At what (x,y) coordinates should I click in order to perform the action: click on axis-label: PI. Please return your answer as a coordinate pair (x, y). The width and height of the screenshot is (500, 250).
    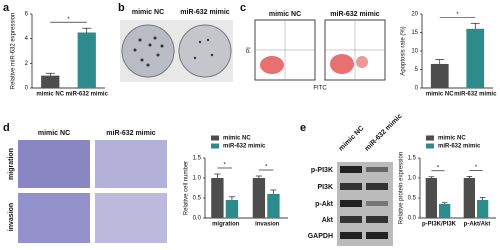
    Looking at the image, I should click on (250, 50).